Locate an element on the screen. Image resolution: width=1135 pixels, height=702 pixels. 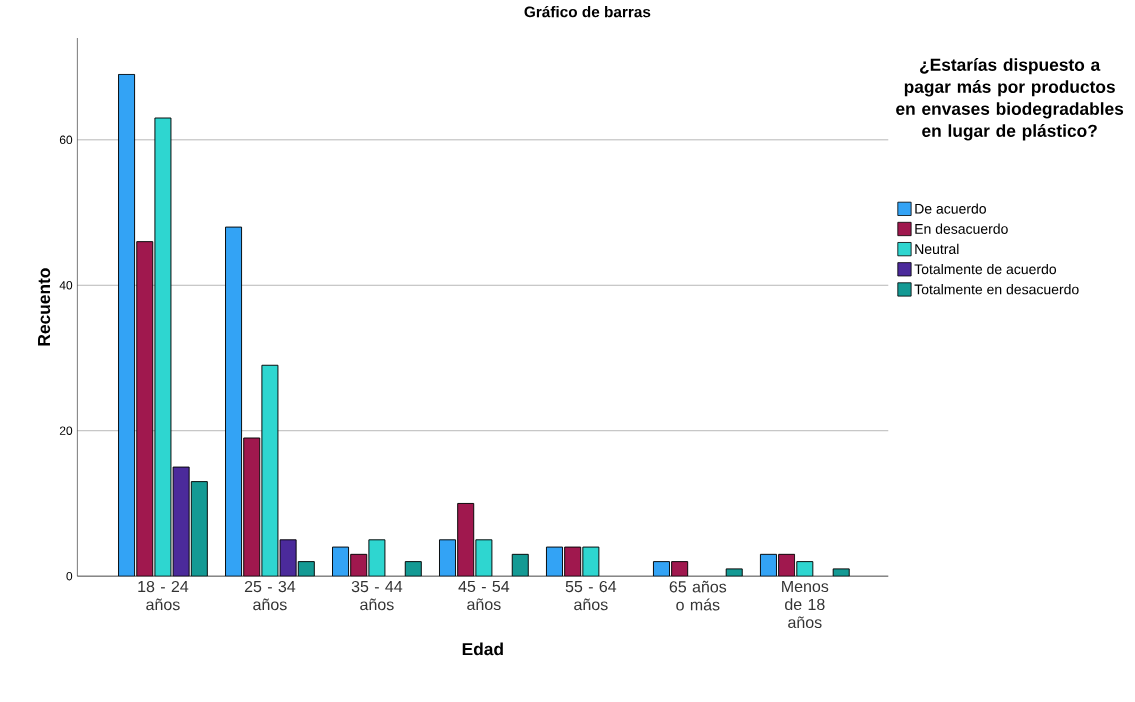
legend-label: En desacuerdo is located at coordinates (961, 229).